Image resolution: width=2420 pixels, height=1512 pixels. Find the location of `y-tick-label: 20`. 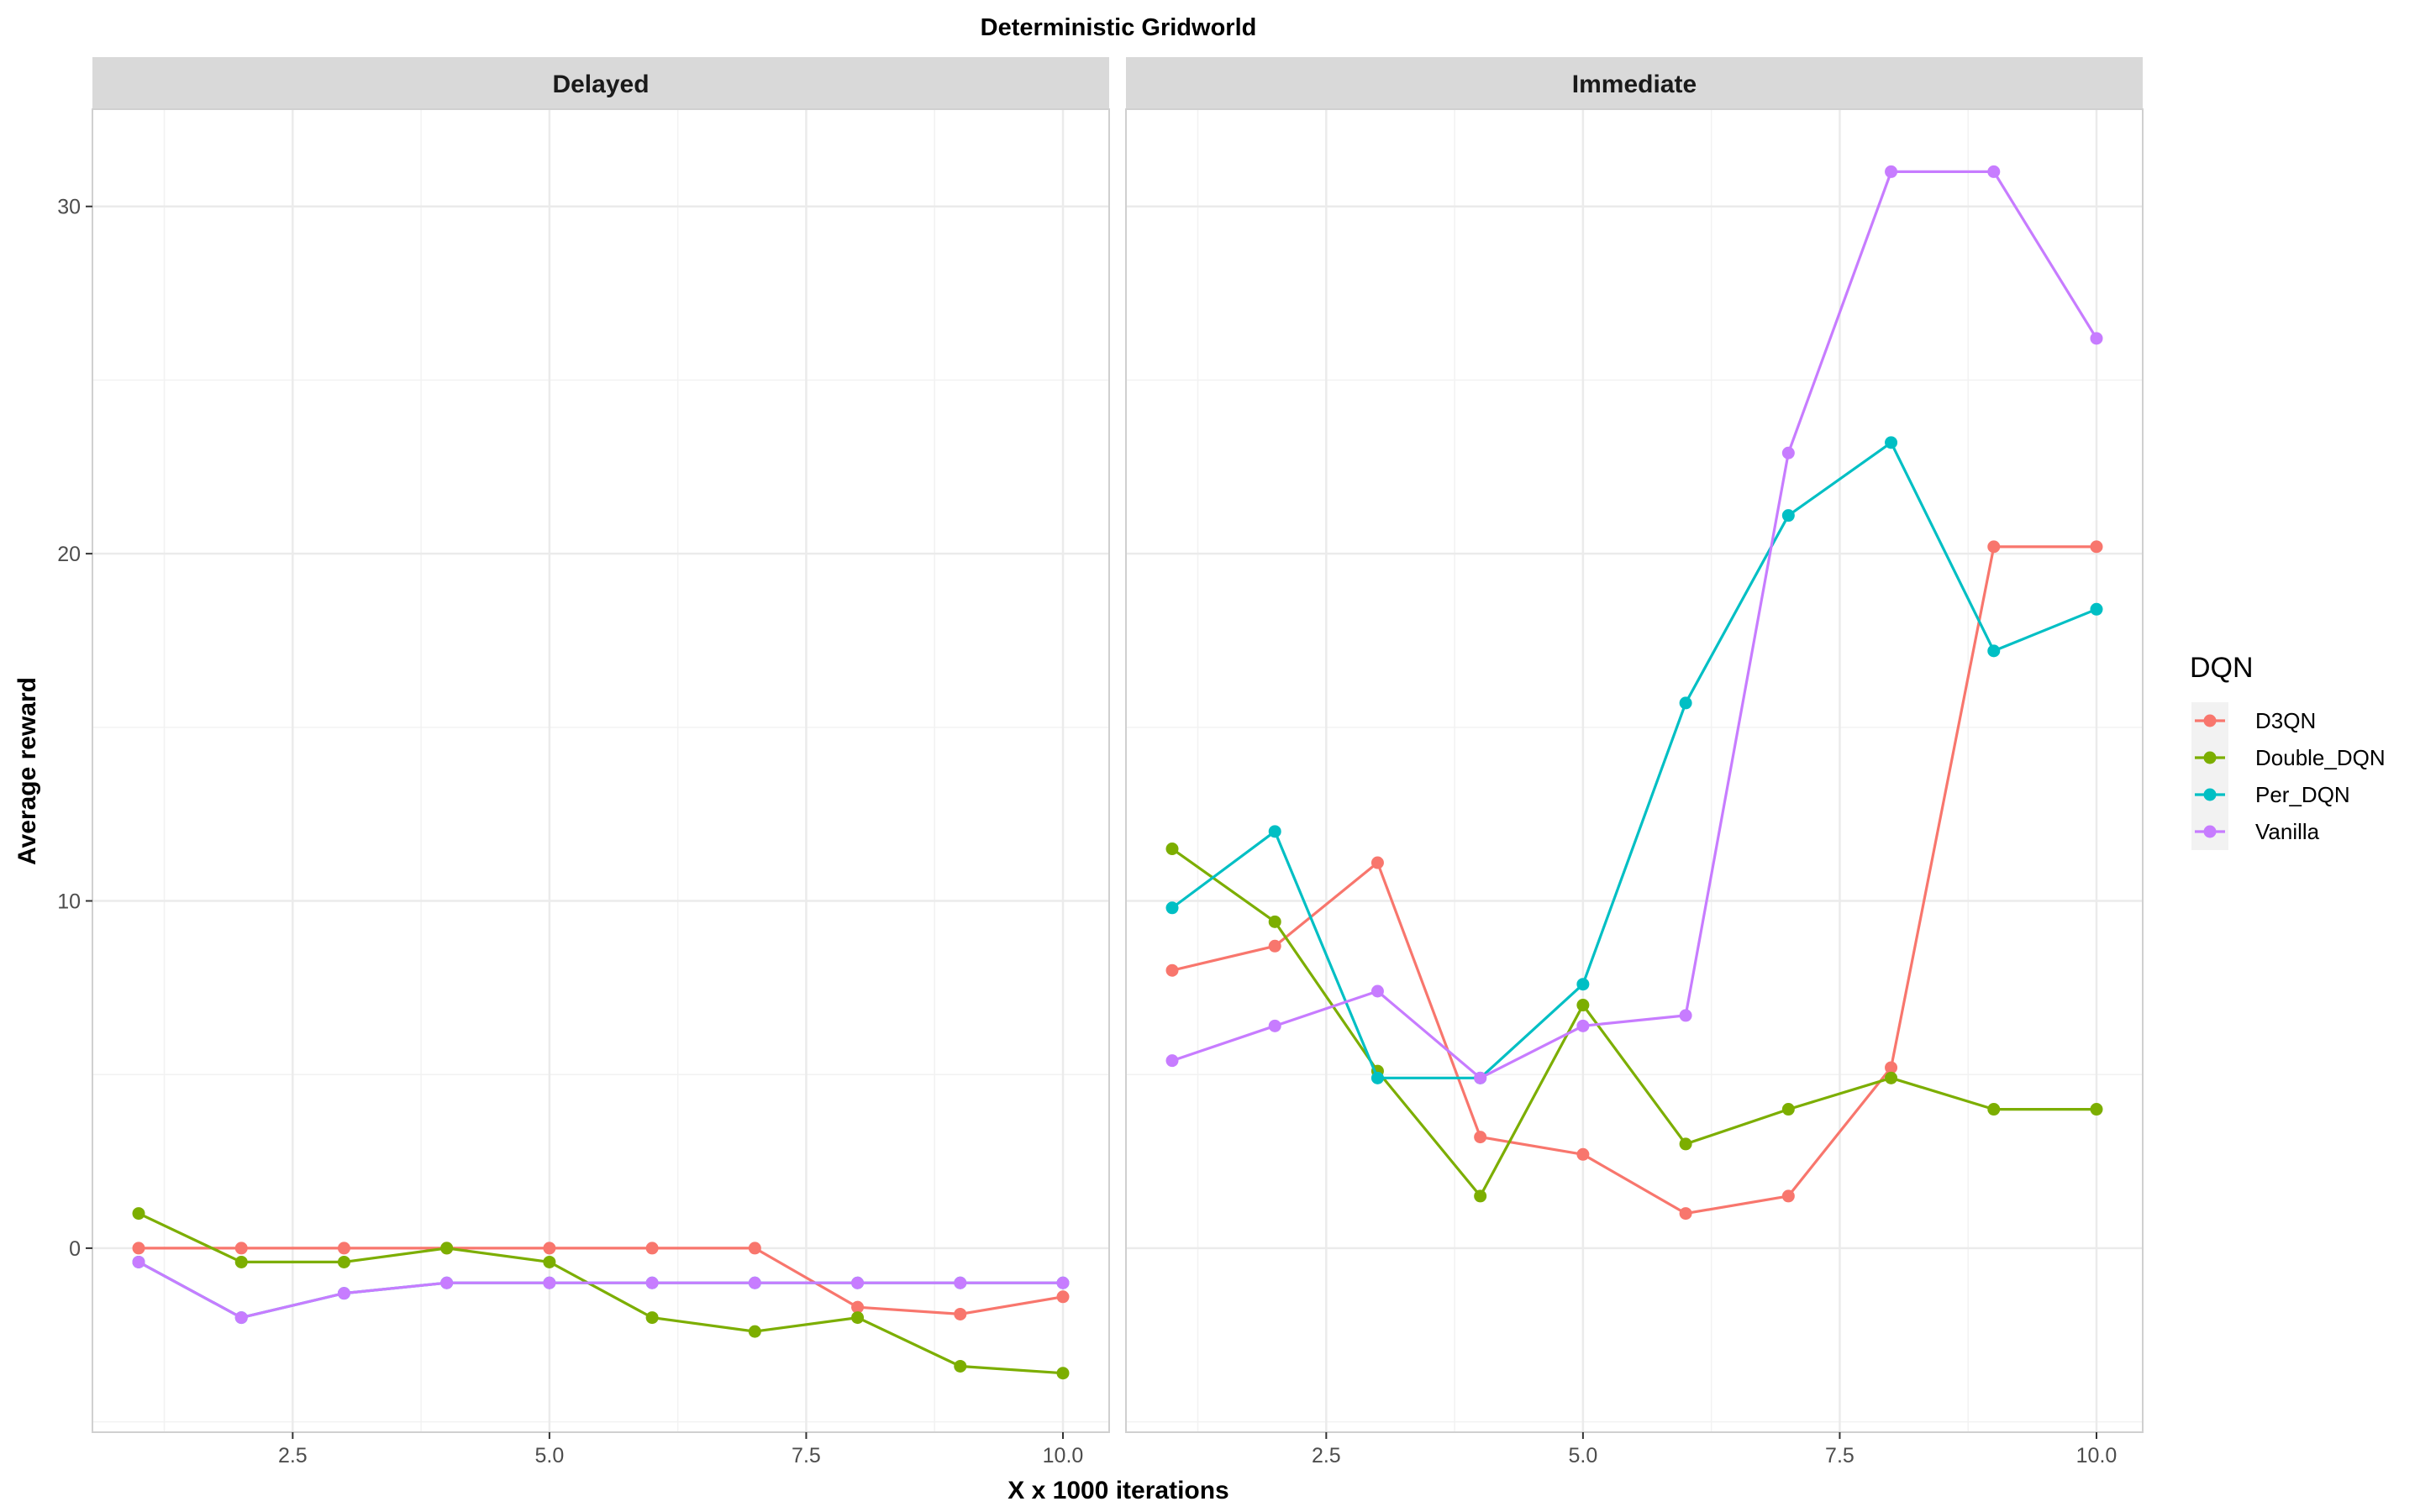

y-tick-label: 20 is located at coordinates (69, 554).